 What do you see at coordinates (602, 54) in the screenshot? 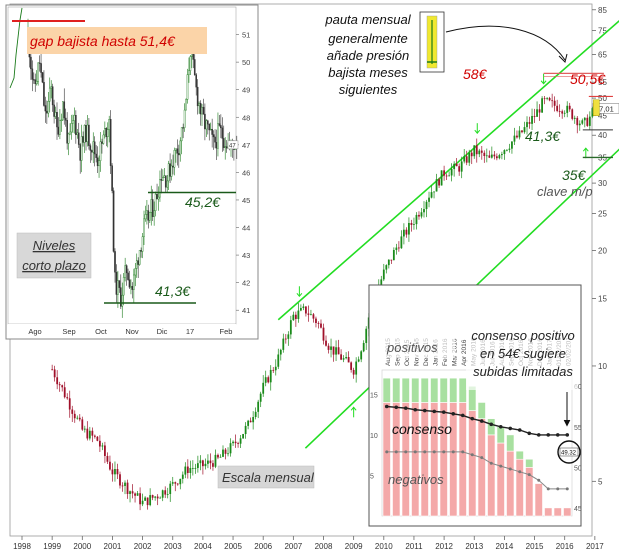
I see `main-y-tick-label: 65` at bounding box center [602, 54].